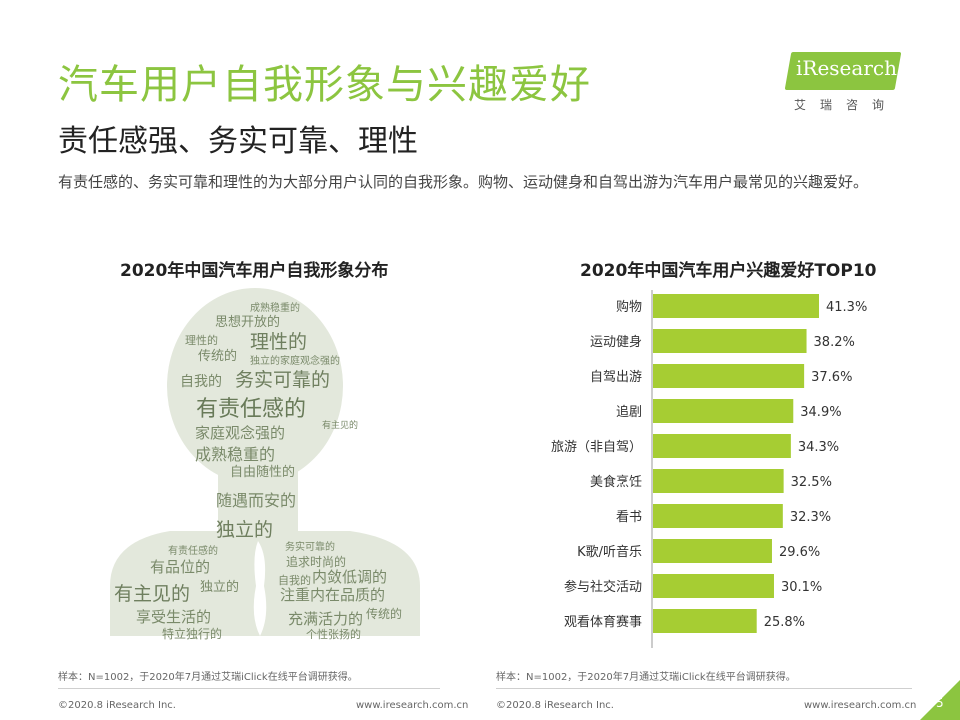 The image size is (960, 720). What do you see at coordinates (180, 567) in the screenshot?
I see `word: 有品位的` at bounding box center [180, 567].